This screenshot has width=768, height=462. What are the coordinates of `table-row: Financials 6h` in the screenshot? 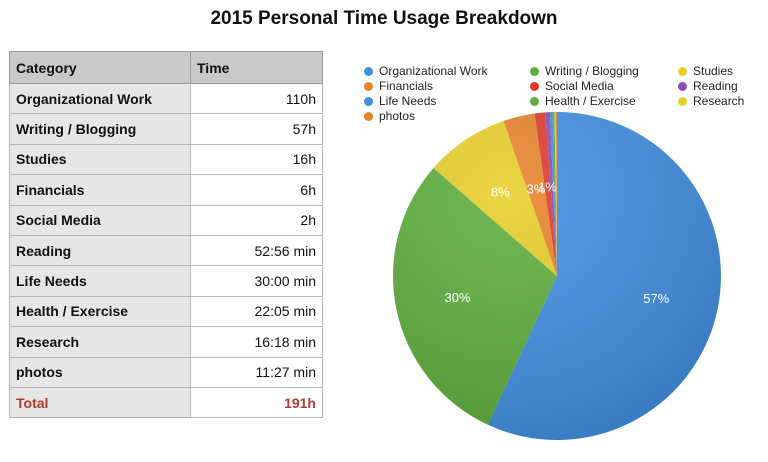 It's located at (166, 190).